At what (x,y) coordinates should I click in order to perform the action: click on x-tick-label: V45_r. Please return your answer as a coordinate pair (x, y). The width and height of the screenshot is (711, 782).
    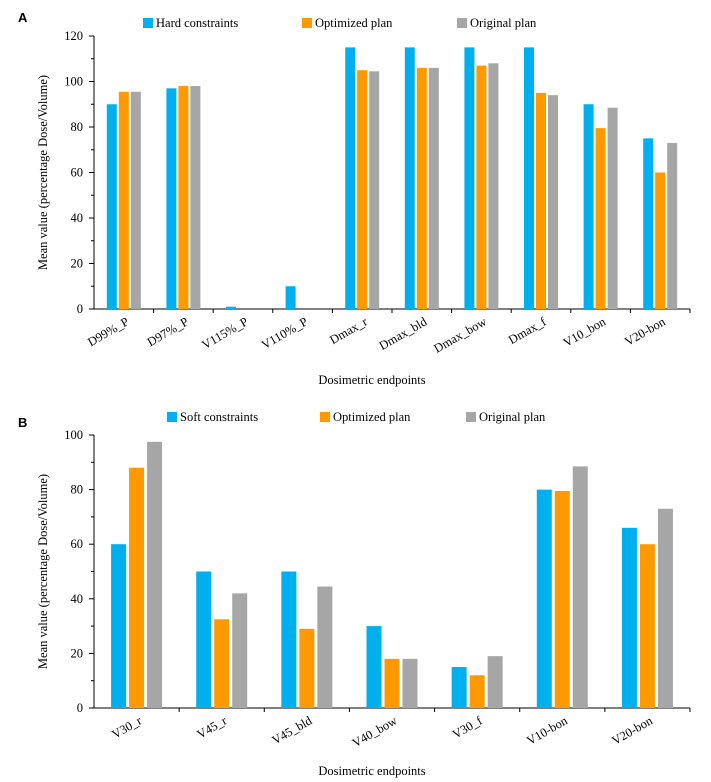
    Looking at the image, I should click on (212, 727).